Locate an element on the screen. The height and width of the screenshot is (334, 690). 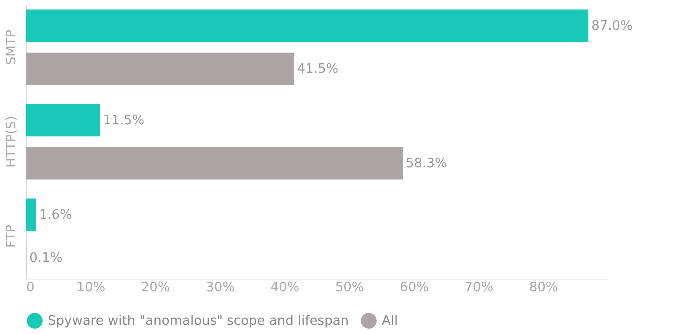
y-tick-label: FTP is located at coordinates (12, 236).